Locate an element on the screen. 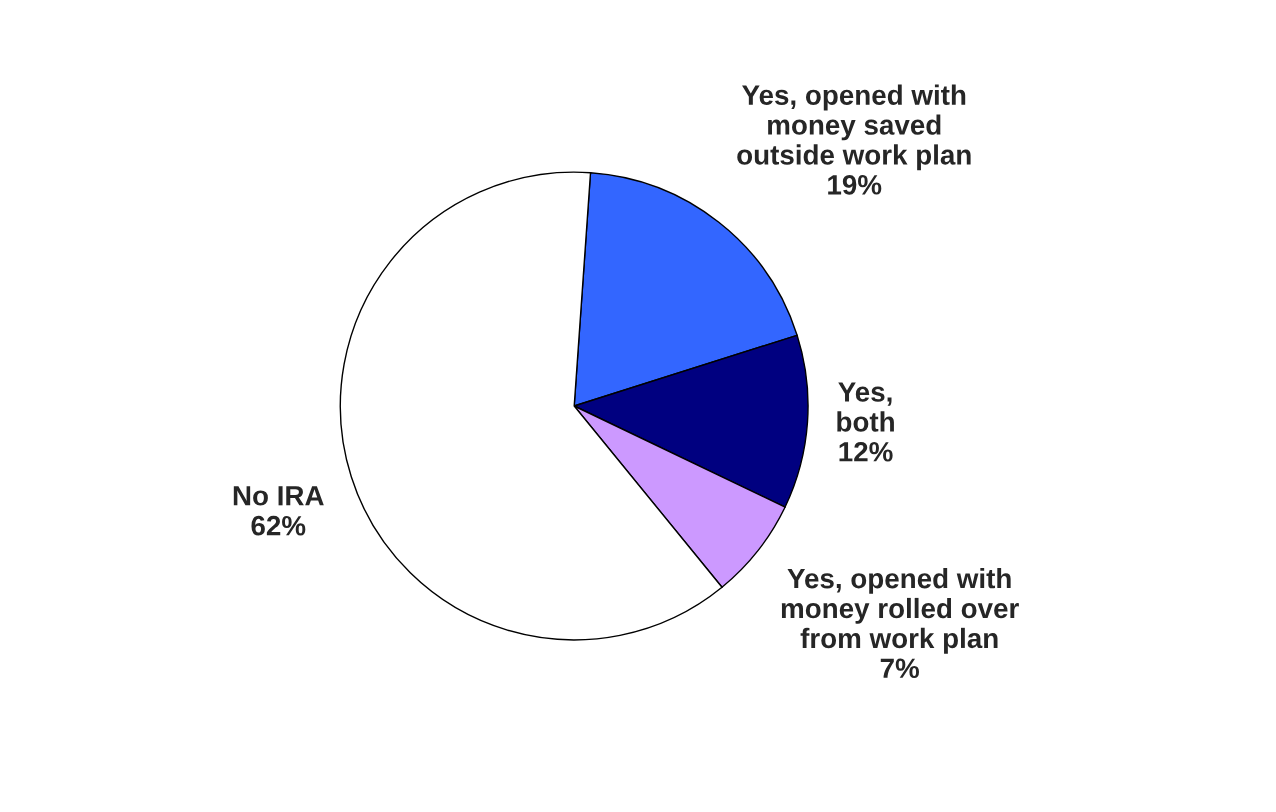 This screenshot has width=1276, height=812. slice-label: Yes, opened with money saved outside work plan is located at coordinates (854, 127).